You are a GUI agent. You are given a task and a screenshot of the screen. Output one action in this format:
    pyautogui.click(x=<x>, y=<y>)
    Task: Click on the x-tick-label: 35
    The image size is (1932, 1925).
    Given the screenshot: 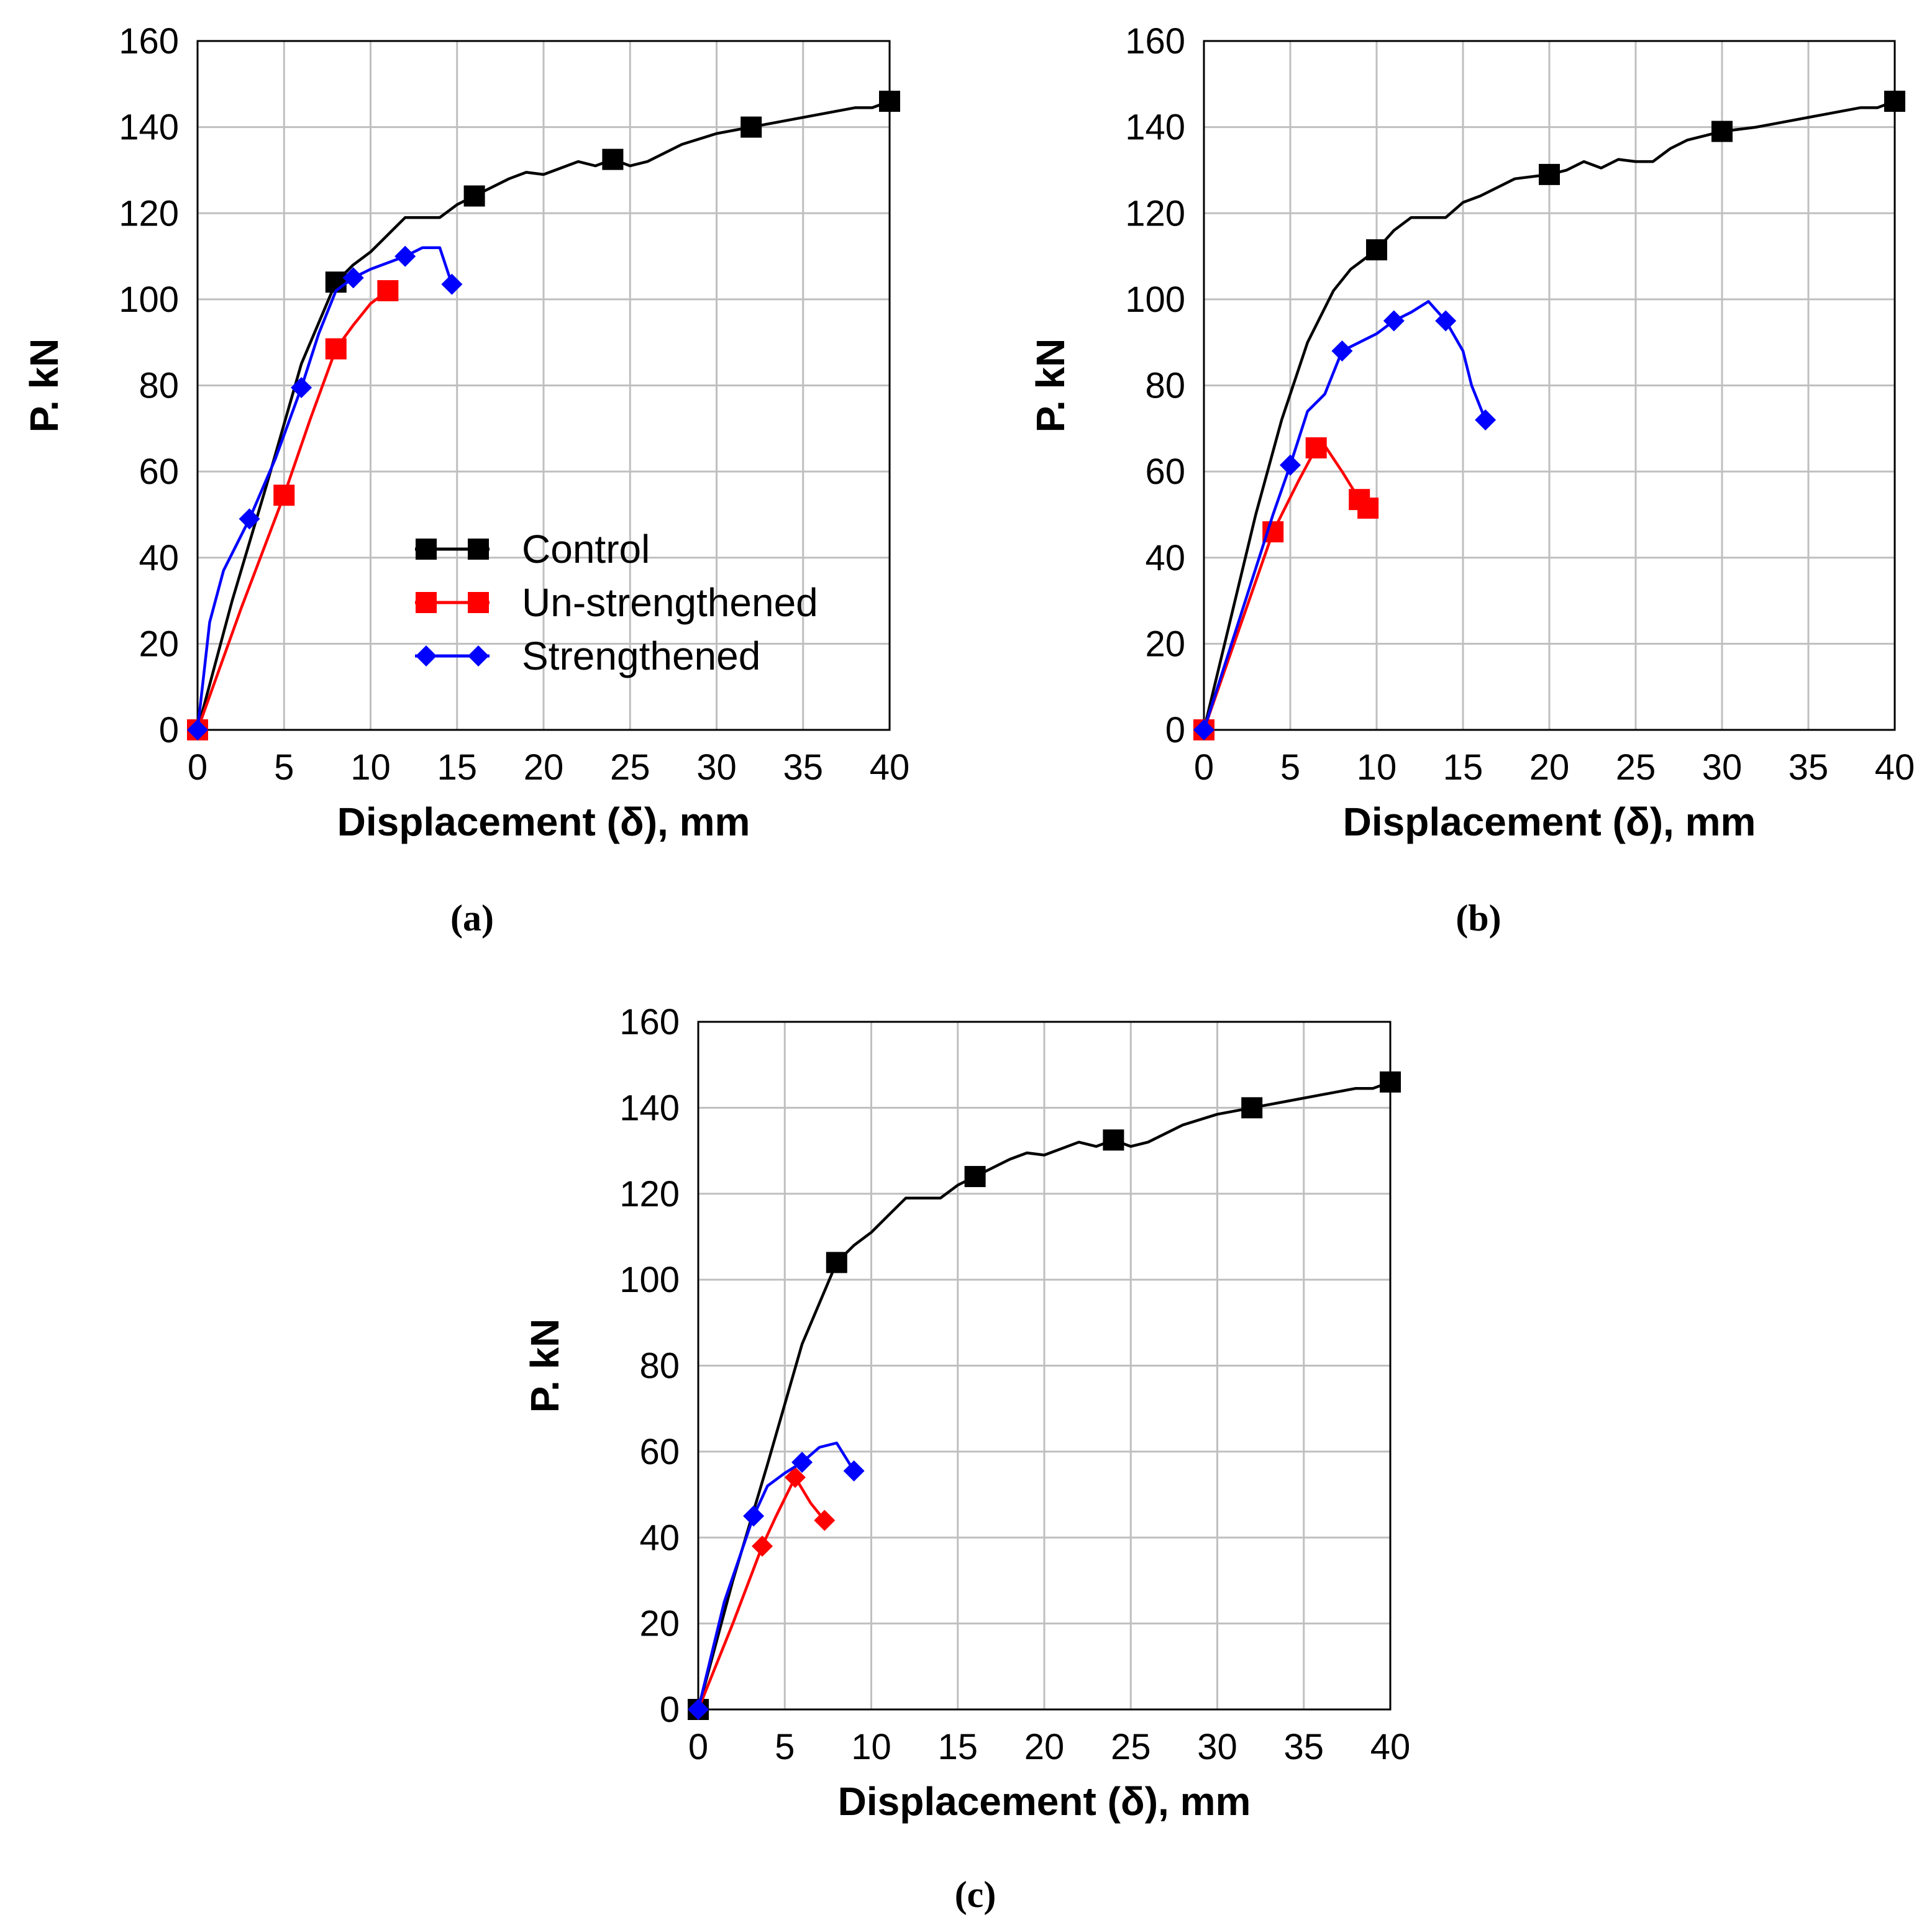 What is the action you would take?
    pyautogui.click(x=1808, y=767)
    